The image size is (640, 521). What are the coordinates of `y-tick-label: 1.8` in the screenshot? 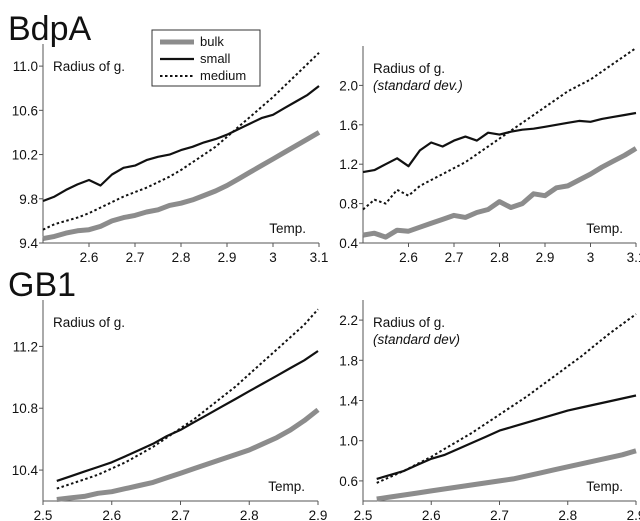 It's located at (348, 360).